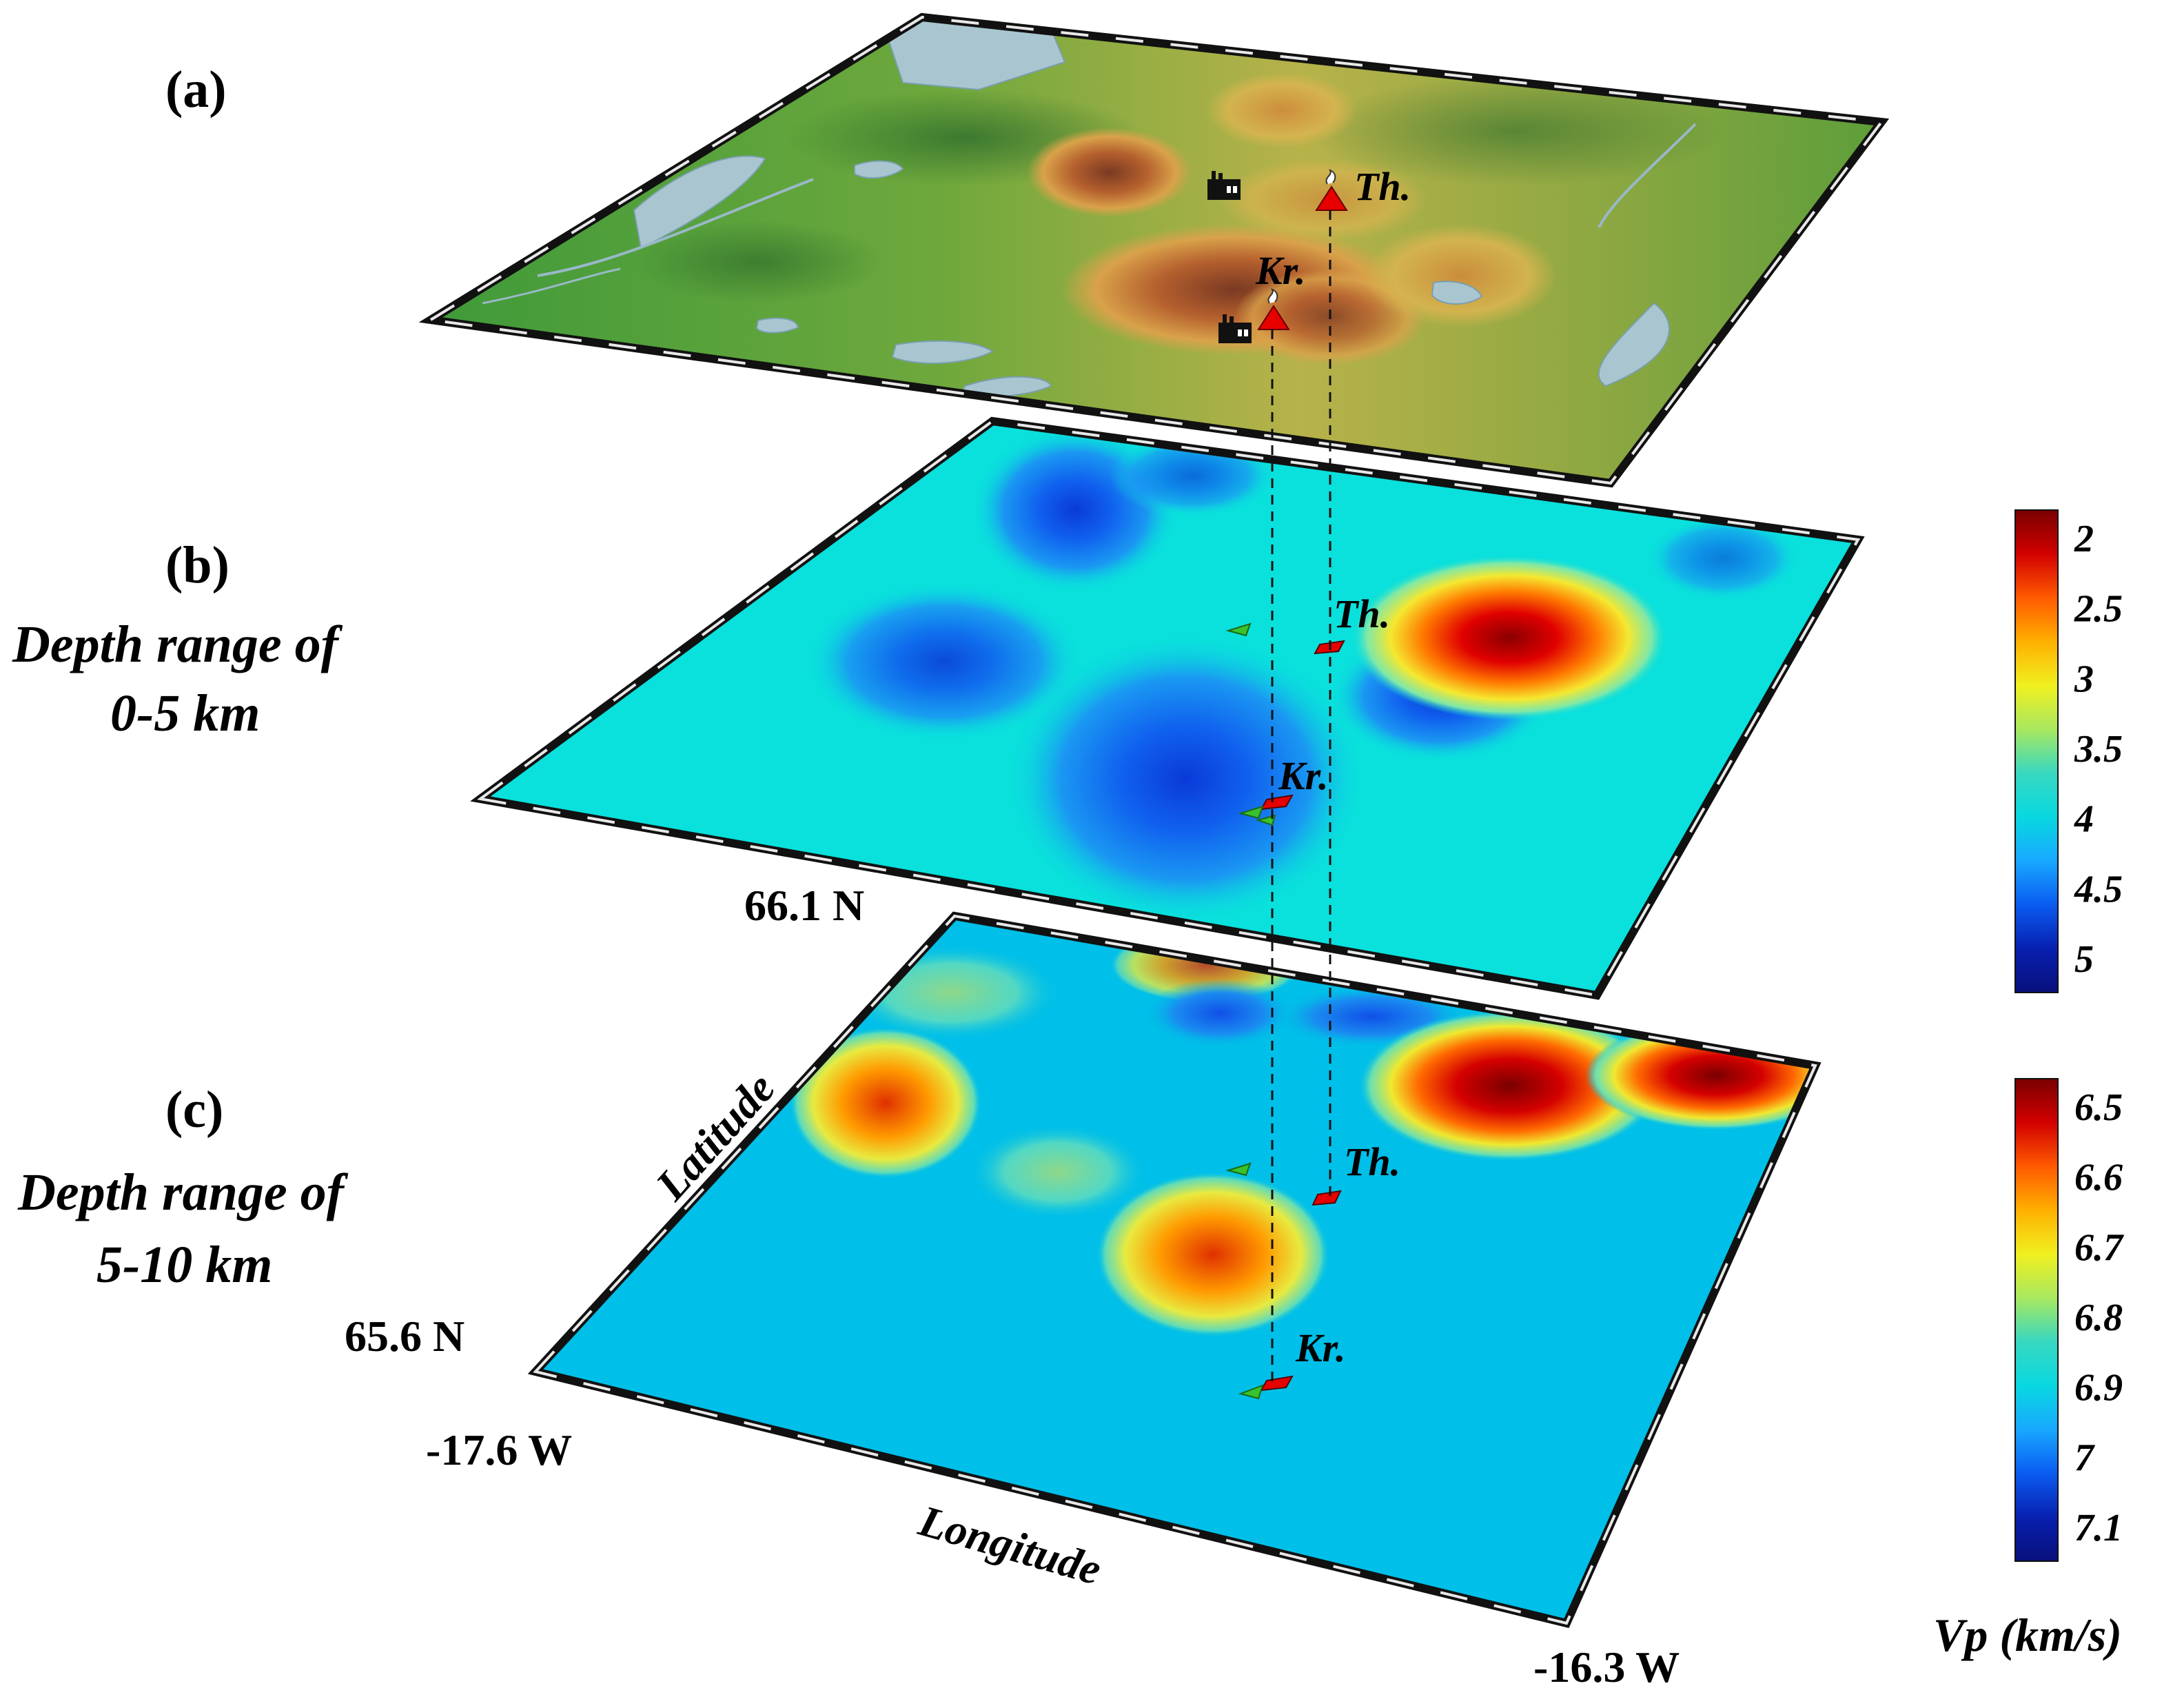  I want to click on colorbar_c-tick-label: 6.5, so click(2098, 1107).